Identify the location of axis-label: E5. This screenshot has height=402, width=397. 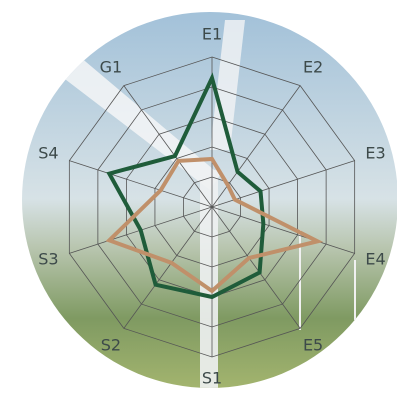
(313, 345).